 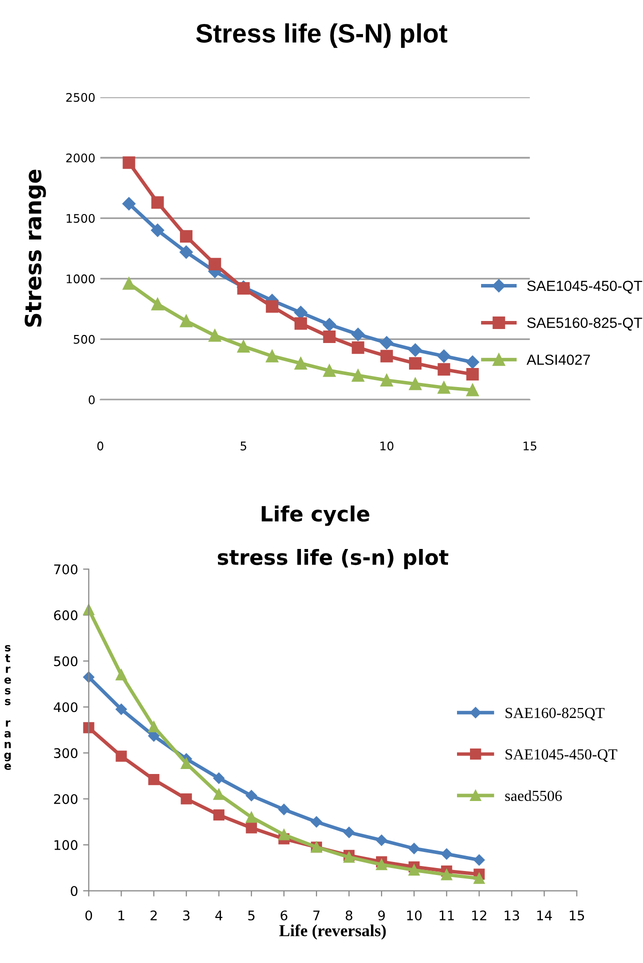 What do you see at coordinates (447, 915) in the screenshot?
I see `x-tick-label: 11` at bounding box center [447, 915].